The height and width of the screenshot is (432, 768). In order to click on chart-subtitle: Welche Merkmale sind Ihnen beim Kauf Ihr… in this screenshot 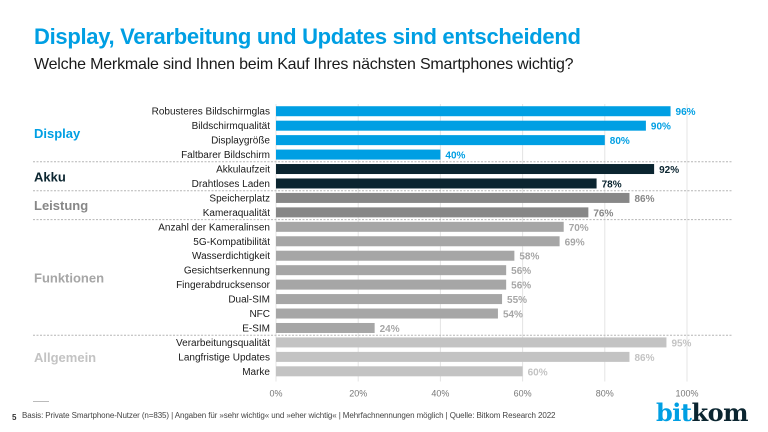, I will do `click(304, 64)`.